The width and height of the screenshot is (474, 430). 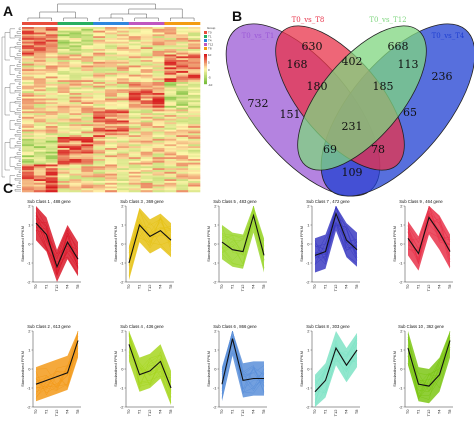 What do you see at coordinates (442, 76) in the screenshot?
I see `venn-count-only-t4: 236` at bounding box center [442, 76].